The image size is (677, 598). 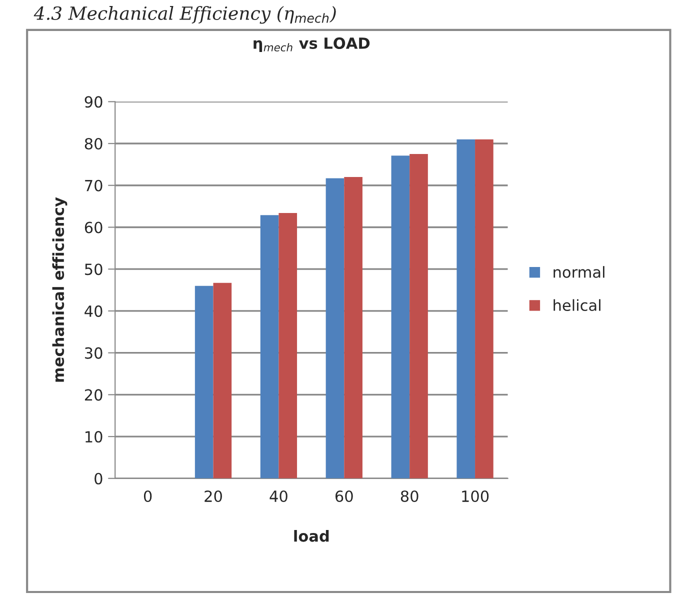 What do you see at coordinates (409, 496) in the screenshot?
I see `x-tick-label: 80` at bounding box center [409, 496].